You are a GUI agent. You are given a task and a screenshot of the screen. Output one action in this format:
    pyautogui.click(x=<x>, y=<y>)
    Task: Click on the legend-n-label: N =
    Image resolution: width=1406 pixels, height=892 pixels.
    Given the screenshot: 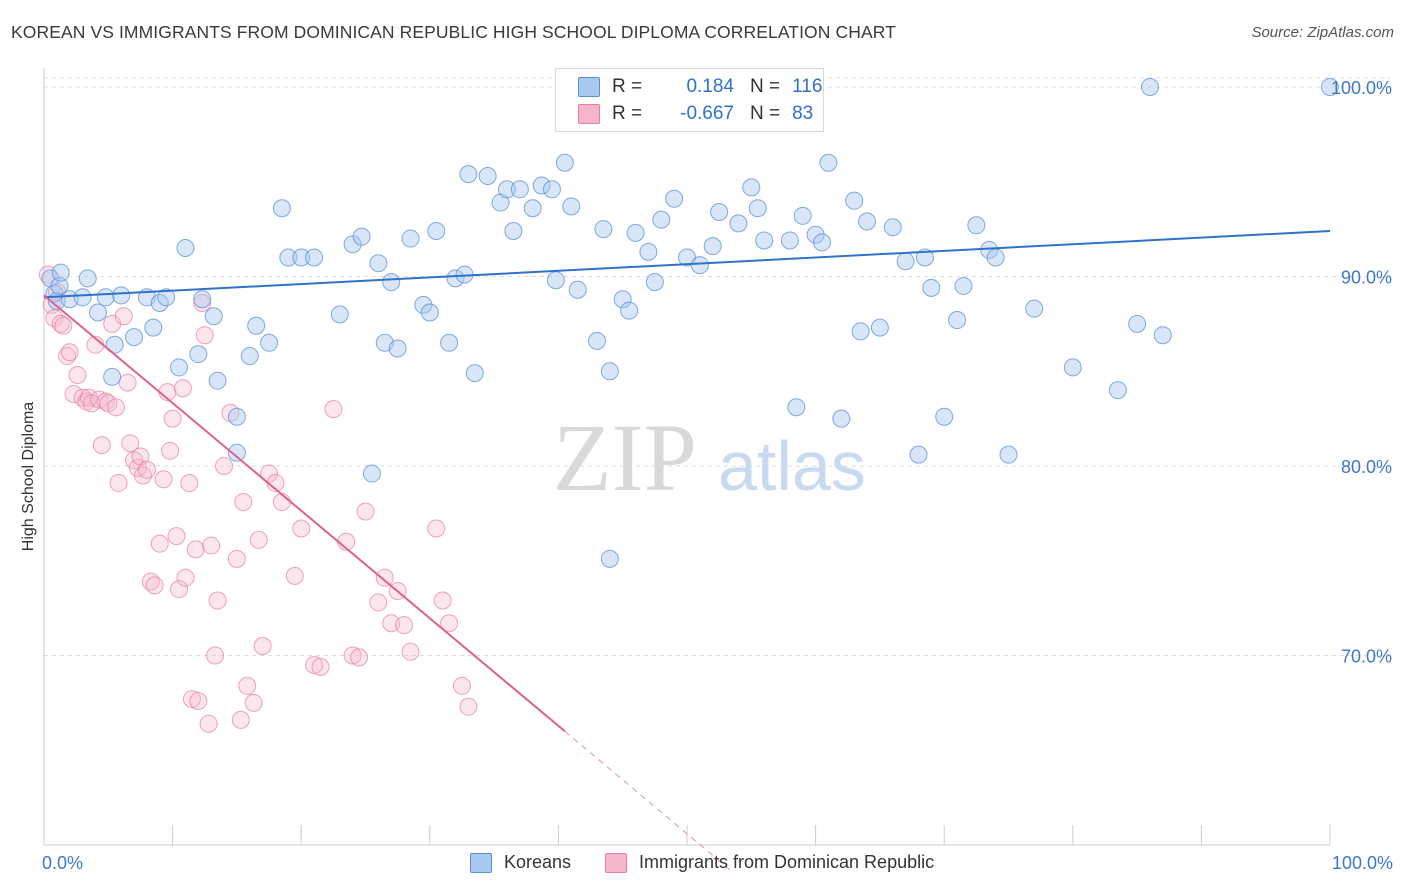 What is the action you would take?
    pyautogui.click(x=765, y=86)
    